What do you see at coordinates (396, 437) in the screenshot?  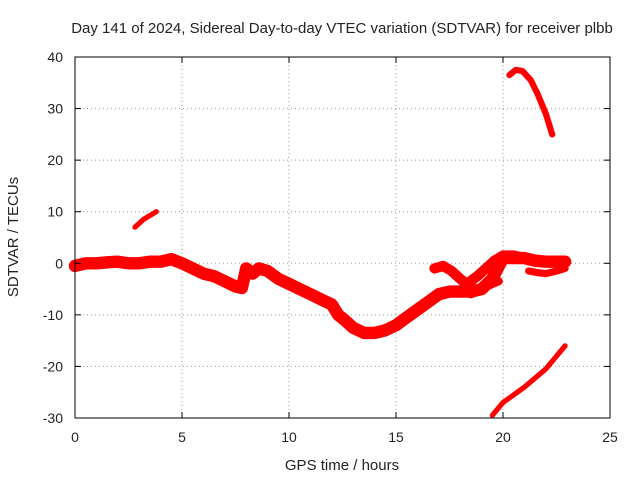 I see `x-tick-label: 15` at bounding box center [396, 437].